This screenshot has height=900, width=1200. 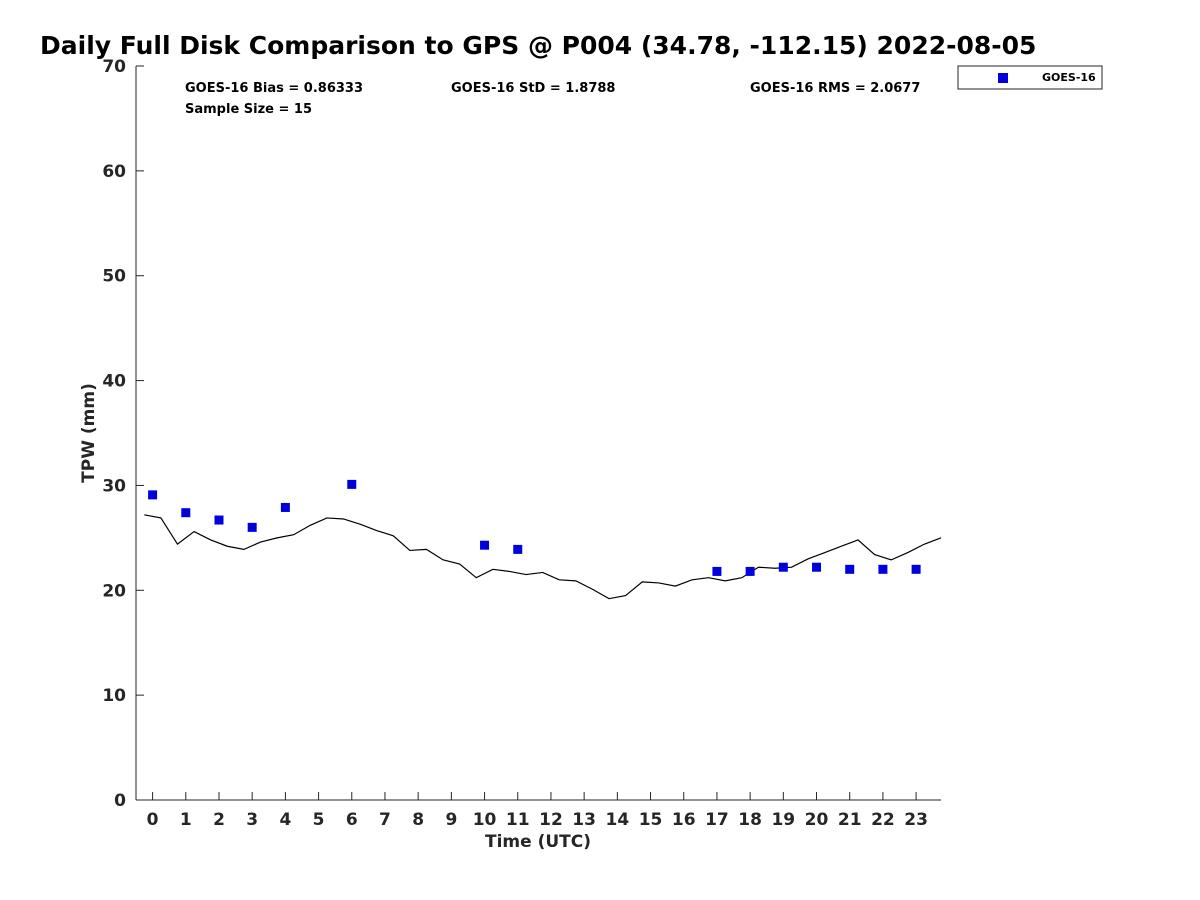 I want to click on x-tick-label: 5, so click(x=319, y=820).